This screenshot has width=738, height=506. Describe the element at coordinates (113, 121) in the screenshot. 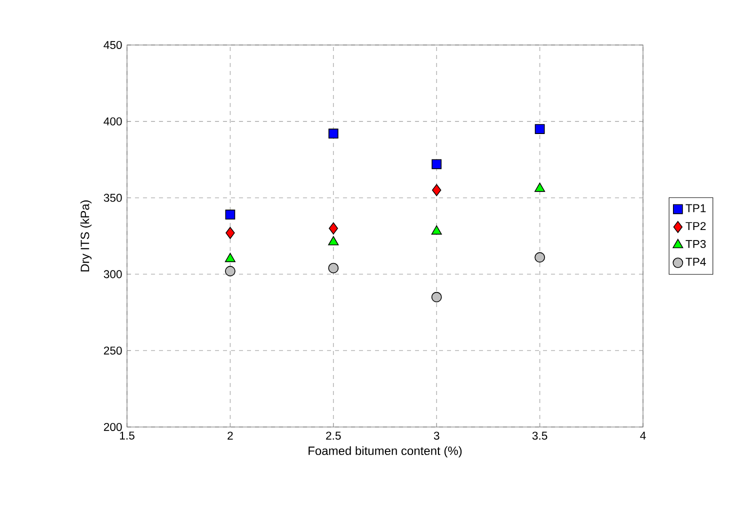

I see `y-tick-label: 400` at that location.